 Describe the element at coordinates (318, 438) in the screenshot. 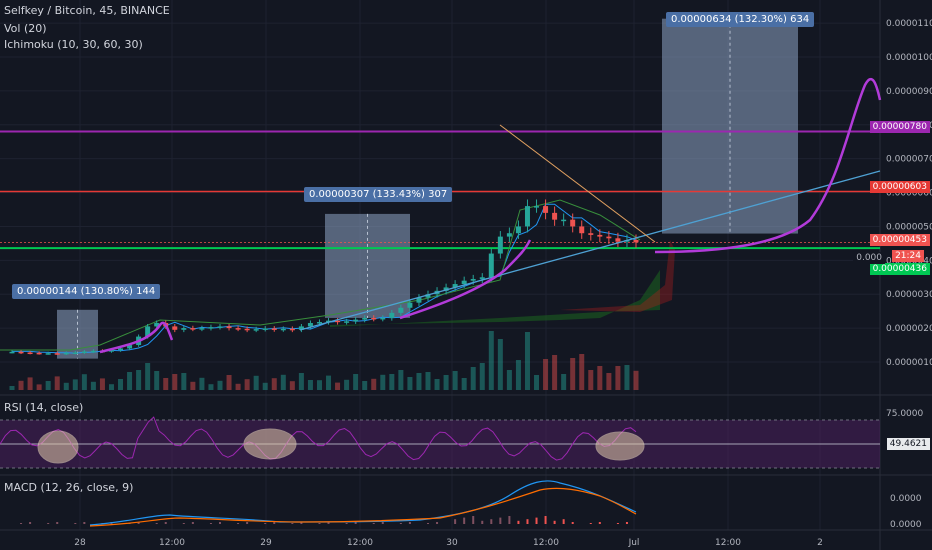

I see `rsi-line` at that location.